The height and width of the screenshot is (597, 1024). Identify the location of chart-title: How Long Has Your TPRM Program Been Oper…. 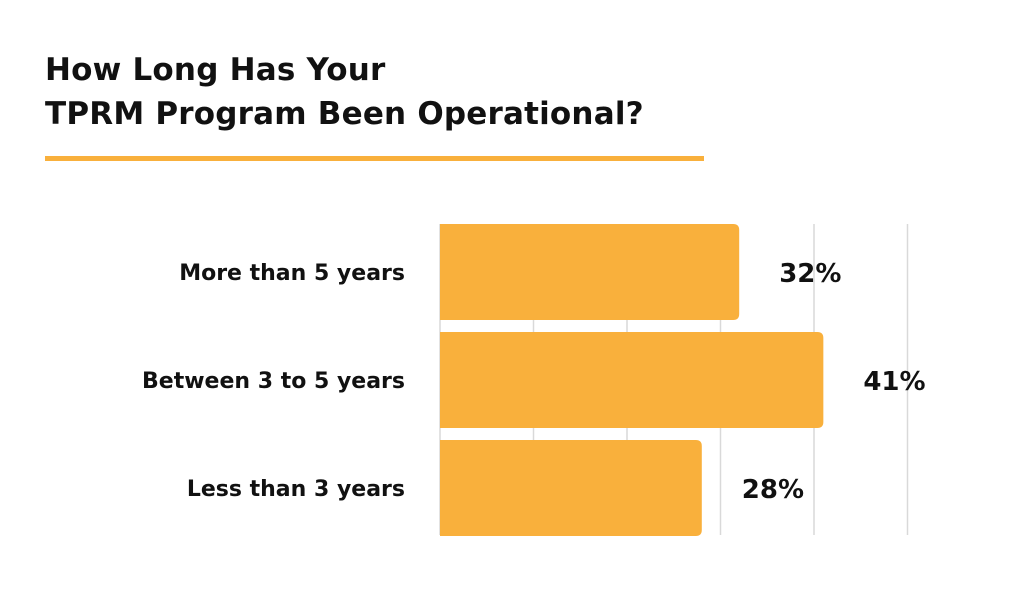
(344, 92).